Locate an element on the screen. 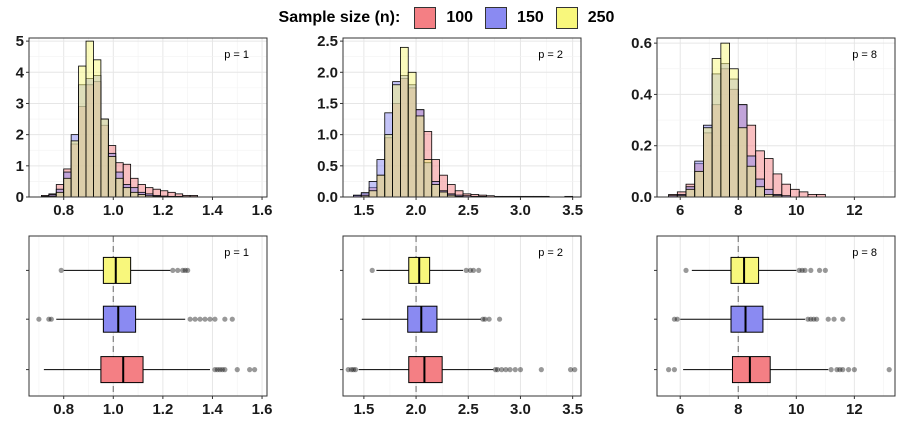 This screenshot has width=905, height=425. x-tick-label: 12 is located at coordinates (854, 210).